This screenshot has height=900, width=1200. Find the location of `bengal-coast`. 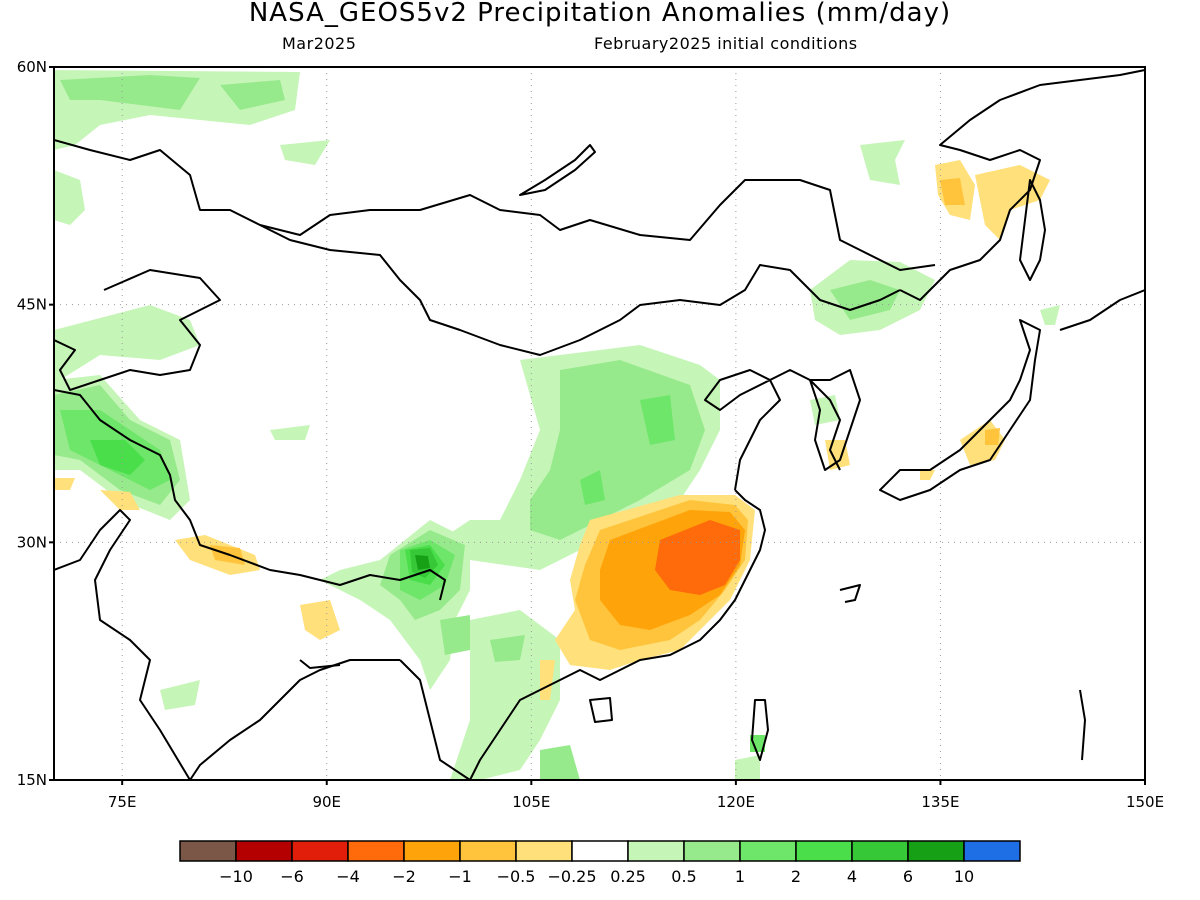

bengal-coast is located at coordinates (320, 664).